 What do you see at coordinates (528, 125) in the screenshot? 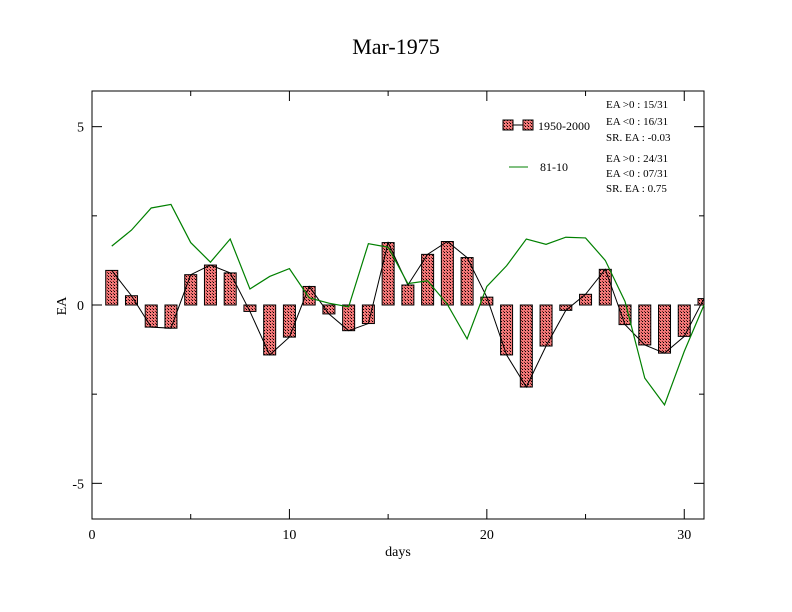
I see `legend-marker-bar-right` at bounding box center [528, 125].